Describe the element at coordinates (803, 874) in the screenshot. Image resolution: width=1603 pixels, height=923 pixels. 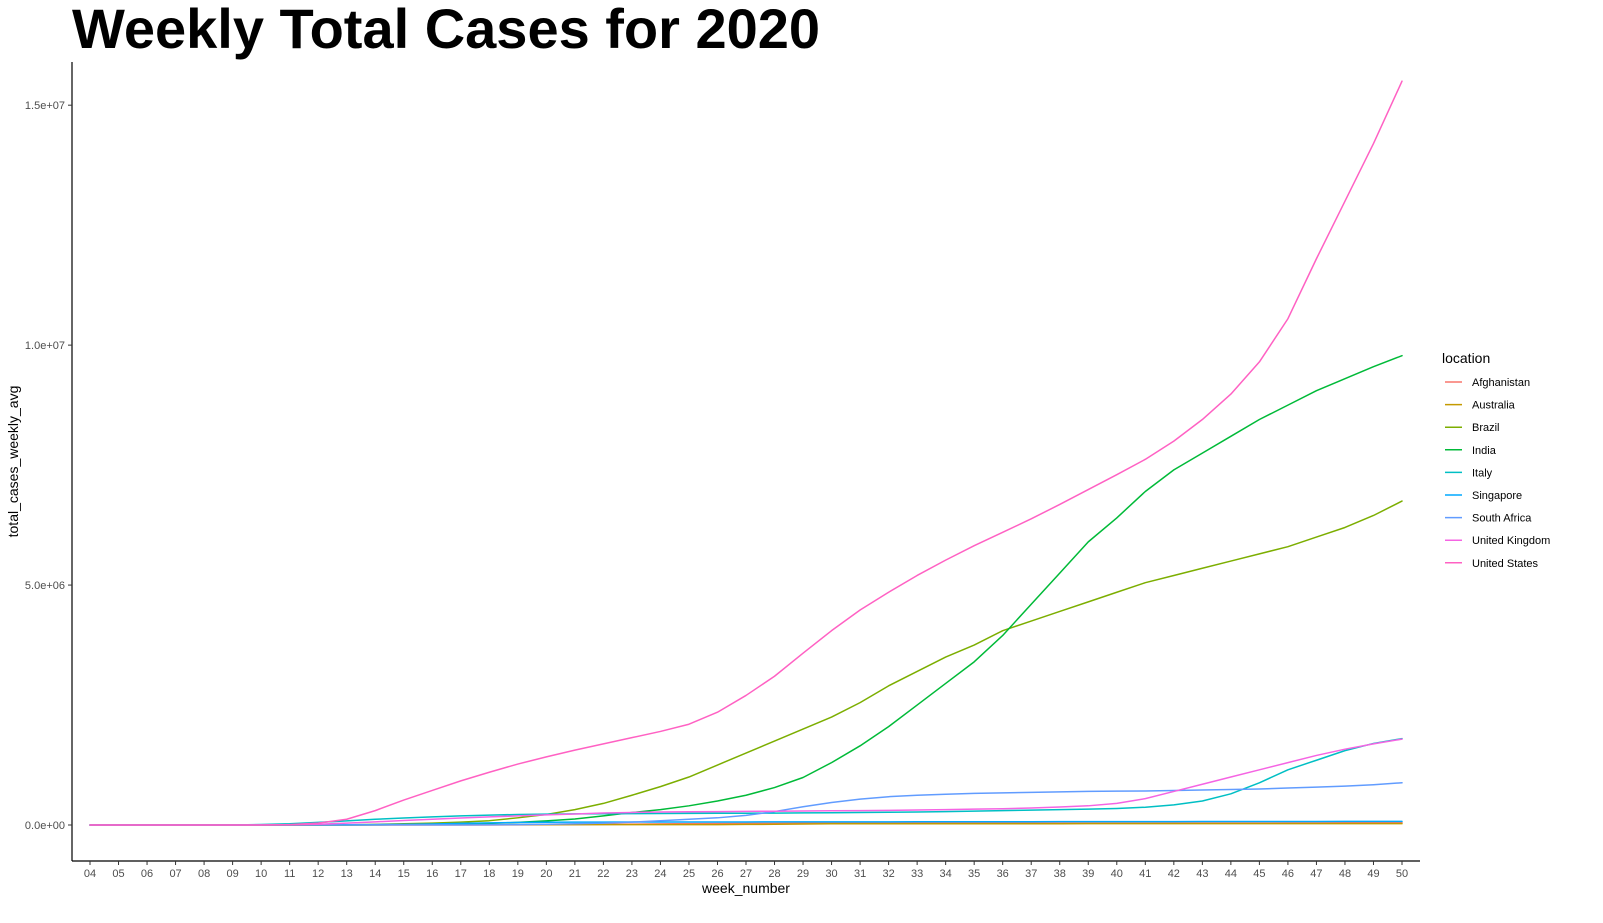
I see `x-tick-label: 29` at that location.